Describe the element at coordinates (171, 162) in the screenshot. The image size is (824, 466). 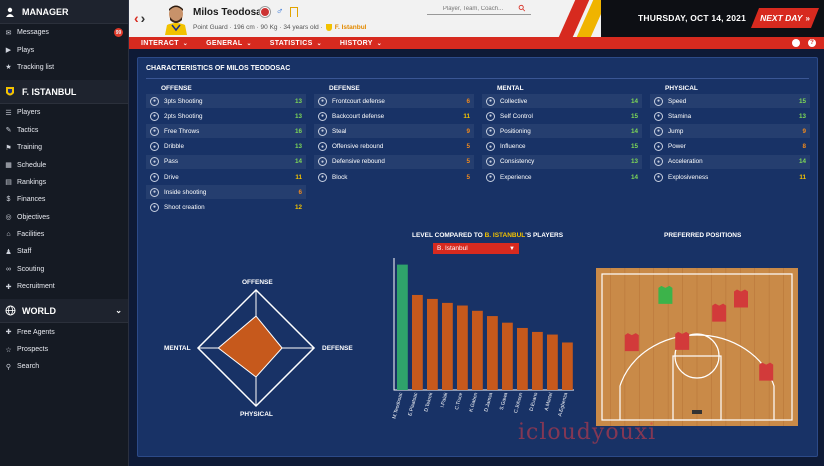
I see `attribute-label: Pass` at that location.